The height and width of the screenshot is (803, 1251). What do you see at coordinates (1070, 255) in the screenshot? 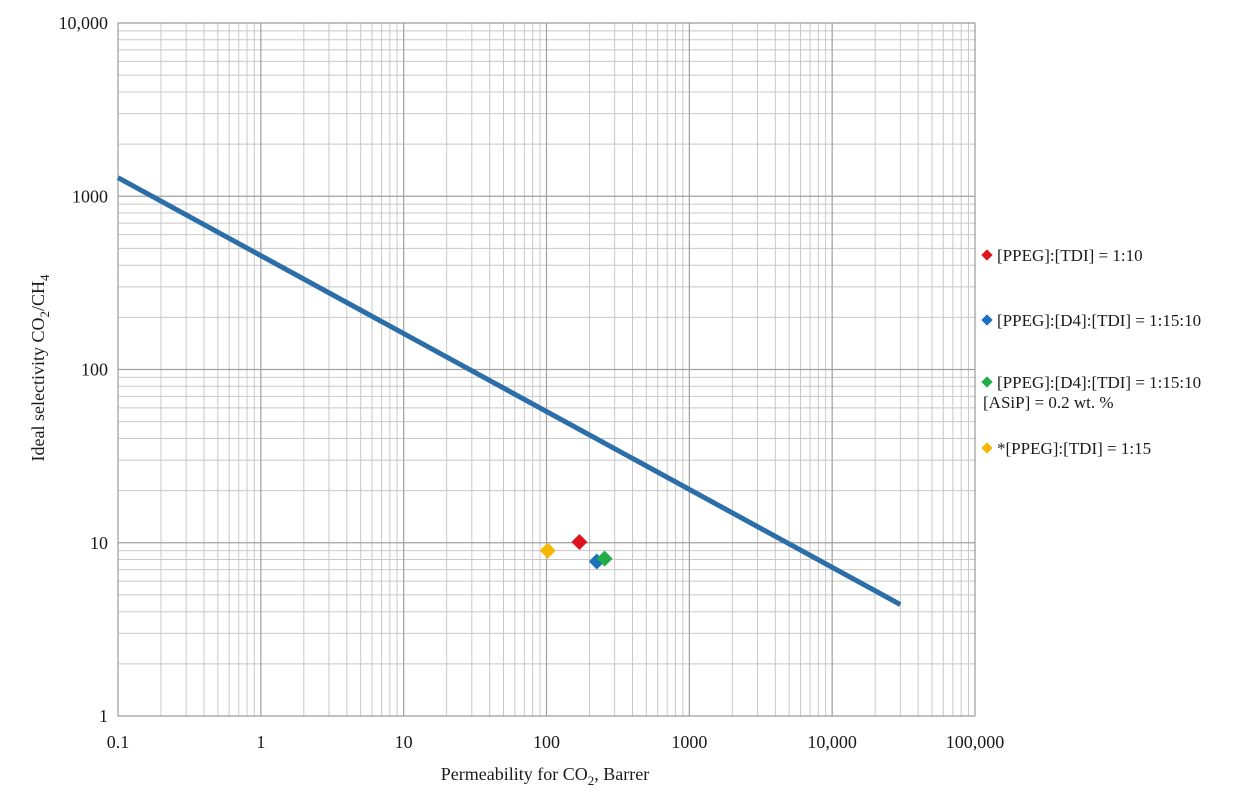
I see `legend-label: [PPEG]:[TDI] = 1:10` at bounding box center [1070, 255].